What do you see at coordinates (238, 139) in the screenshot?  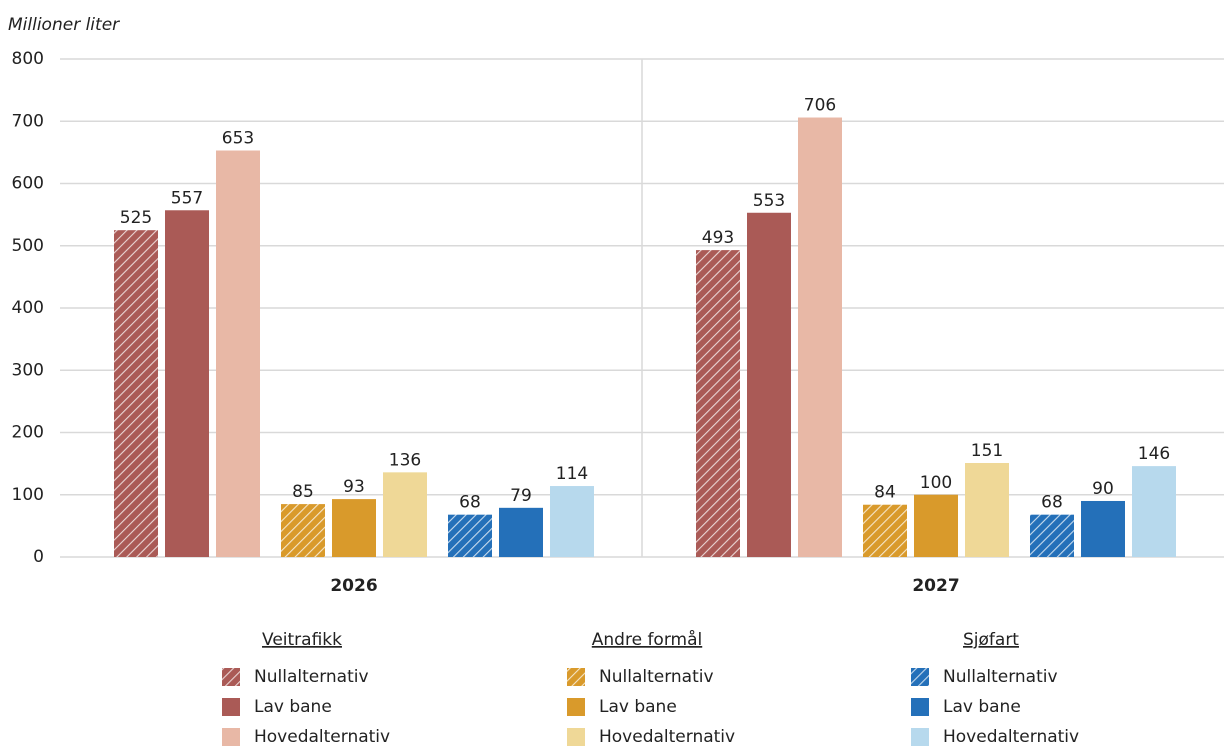 I see `data-label: 653` at bounding box center [238, 139].